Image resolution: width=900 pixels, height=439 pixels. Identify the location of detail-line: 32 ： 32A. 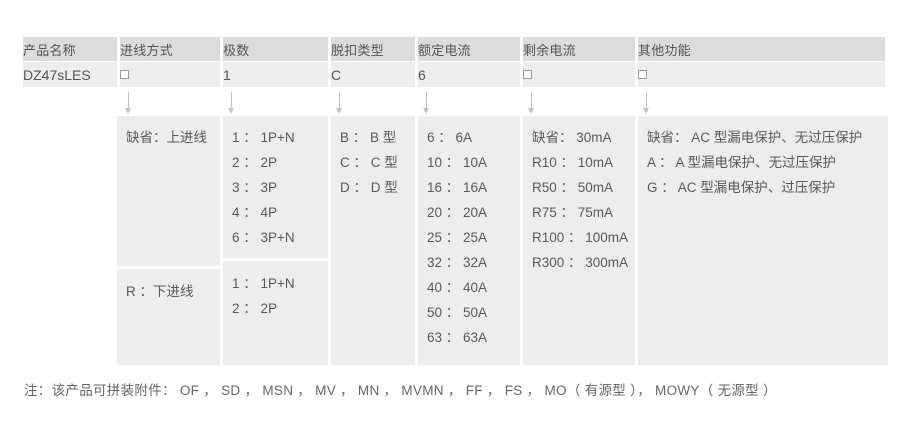
(457, 262).